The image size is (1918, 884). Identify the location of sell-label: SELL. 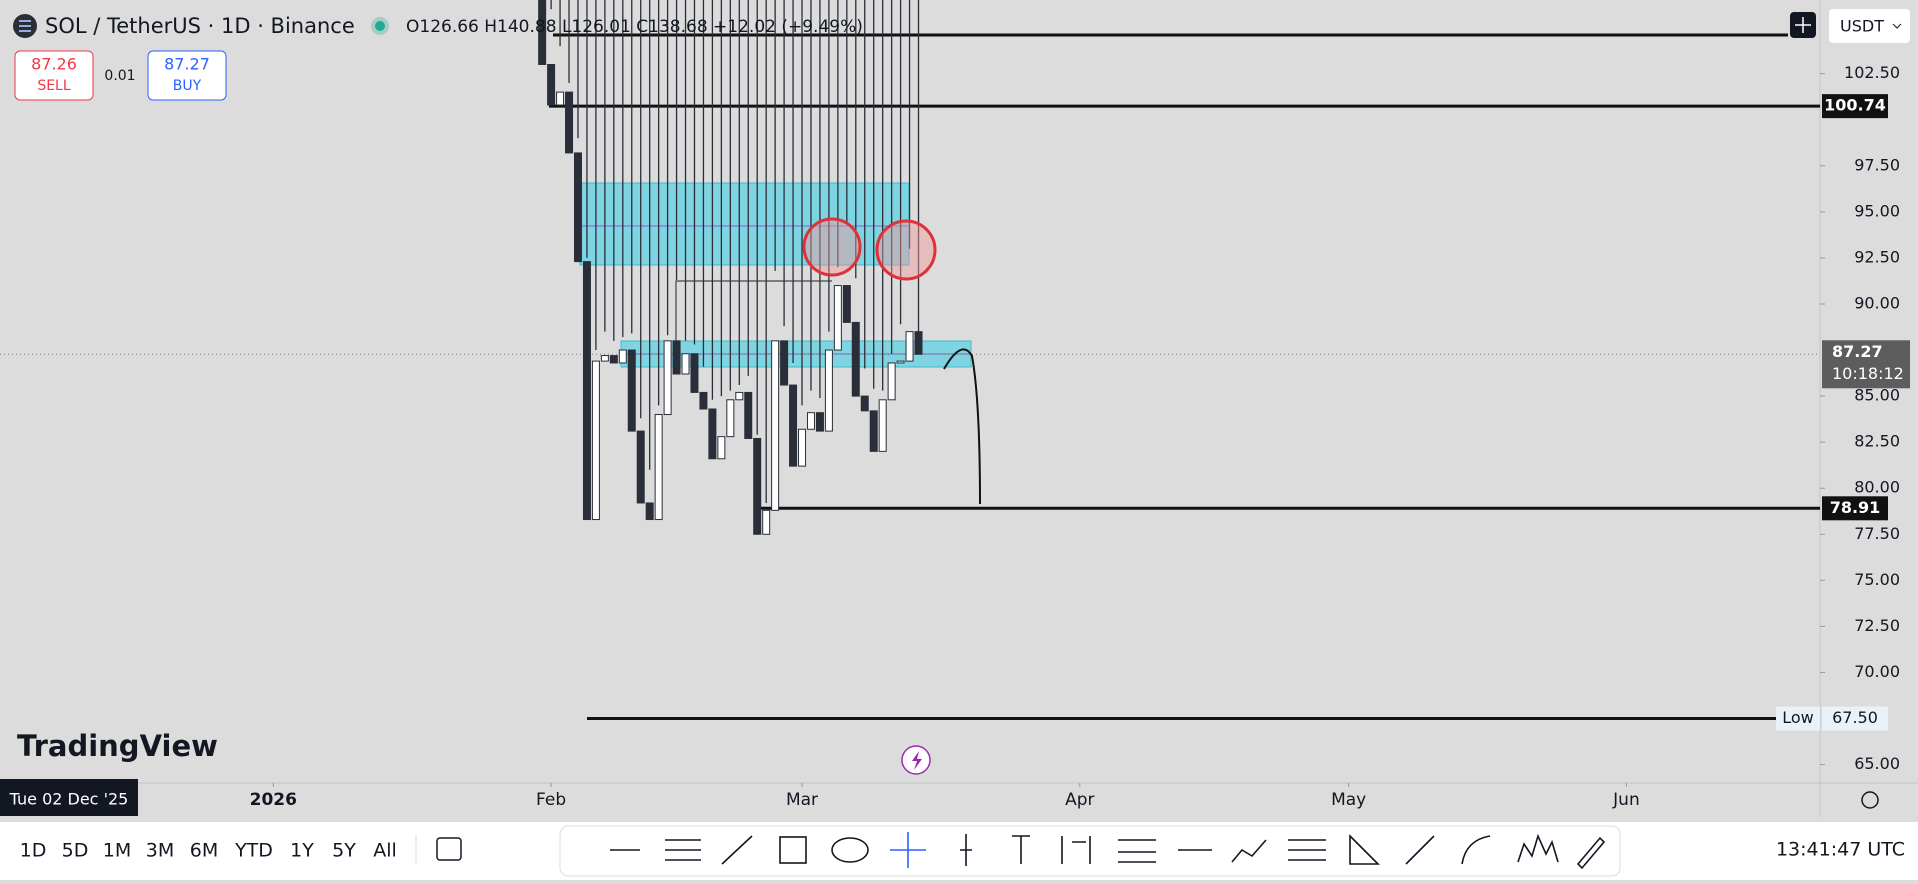
(54, 86).